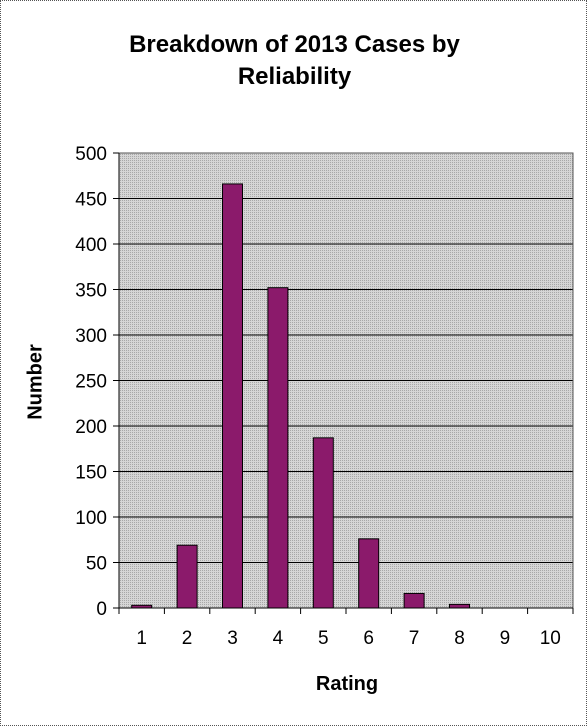 This screenshot has height=726, width=587. What do you see at coordinates (141, 638) in the screenshot?
I see `x-tick-label: 1` at bounding box center [141, 638].